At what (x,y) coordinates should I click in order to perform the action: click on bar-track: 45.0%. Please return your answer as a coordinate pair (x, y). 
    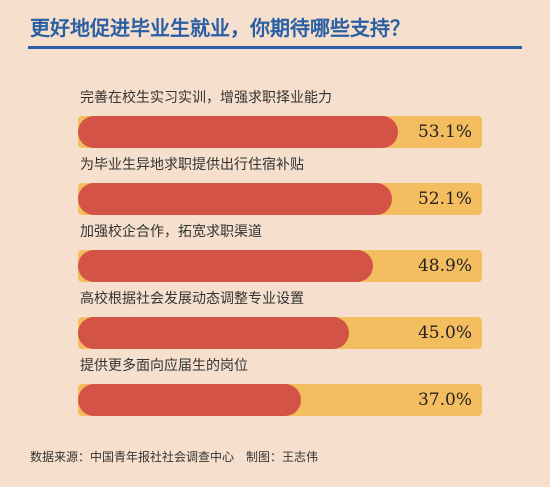
    Looking at the image, I should click on (280, 333).